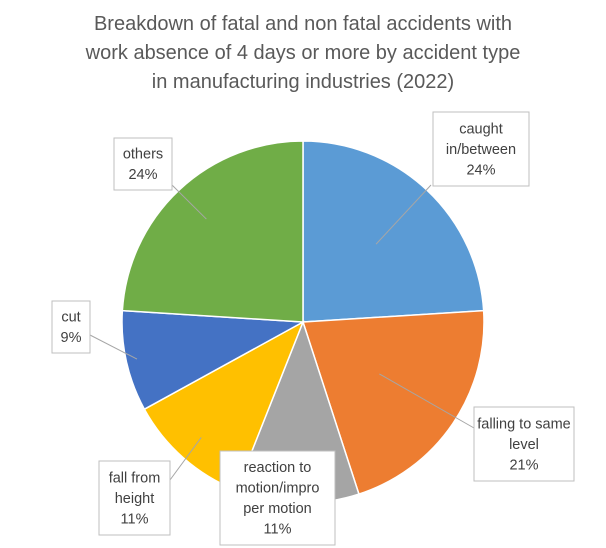 The width and height of the screenshot is (606, 548). I want to click on data-label-category: per motion, so click(277, 509).